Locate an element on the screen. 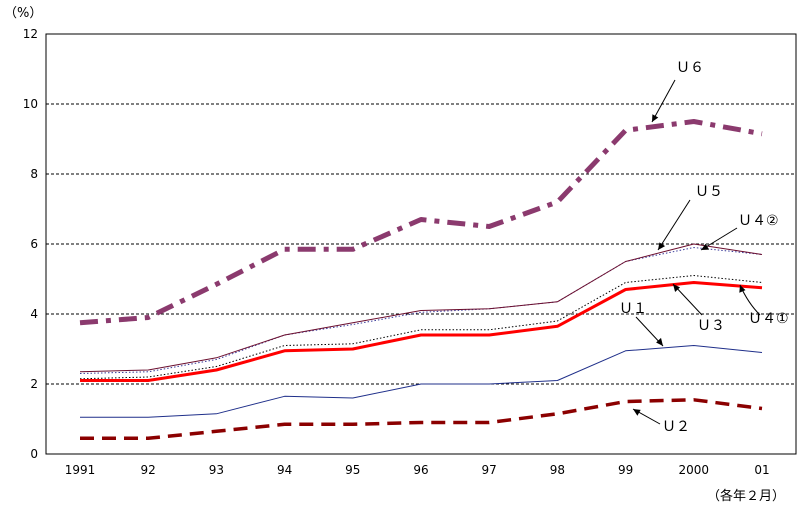 The image size is (800, 507). x-note-label: （各年２月） is located at coordinates (746, 496).